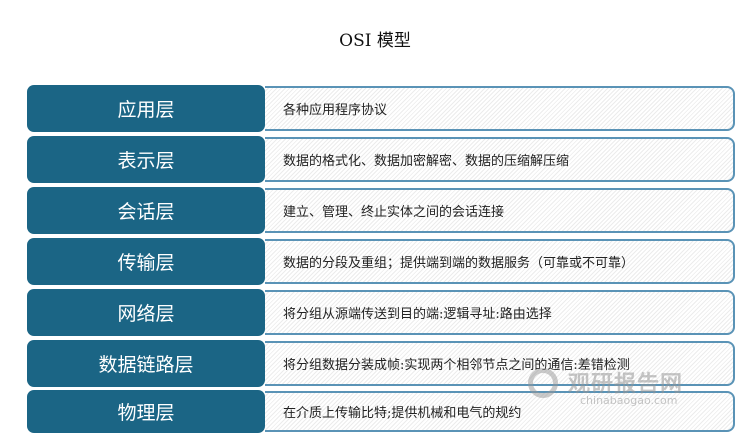 The width and height of the screenshot is (750, 437). I want to click on layer-description: 数据的分段及重组；提供端到端的数据服务（可靠或不可靠）, so click(500, 261).